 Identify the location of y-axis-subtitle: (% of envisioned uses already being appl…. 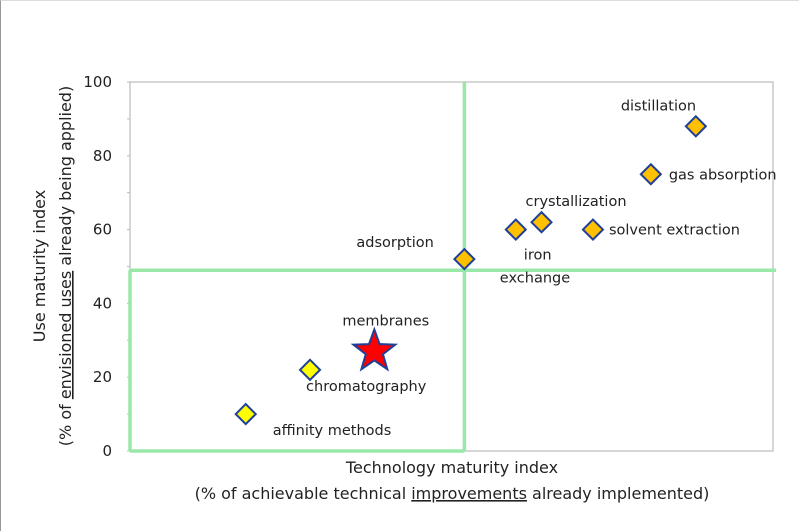
(65, 266).